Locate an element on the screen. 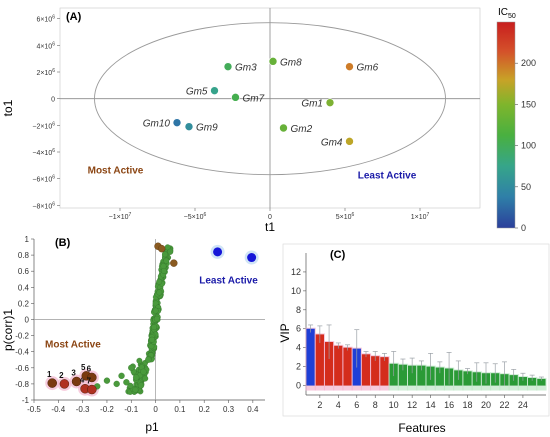 The image size is (550, 437). panel-b-annotations: Least Active Most Active is located at coordinates (151, 312).